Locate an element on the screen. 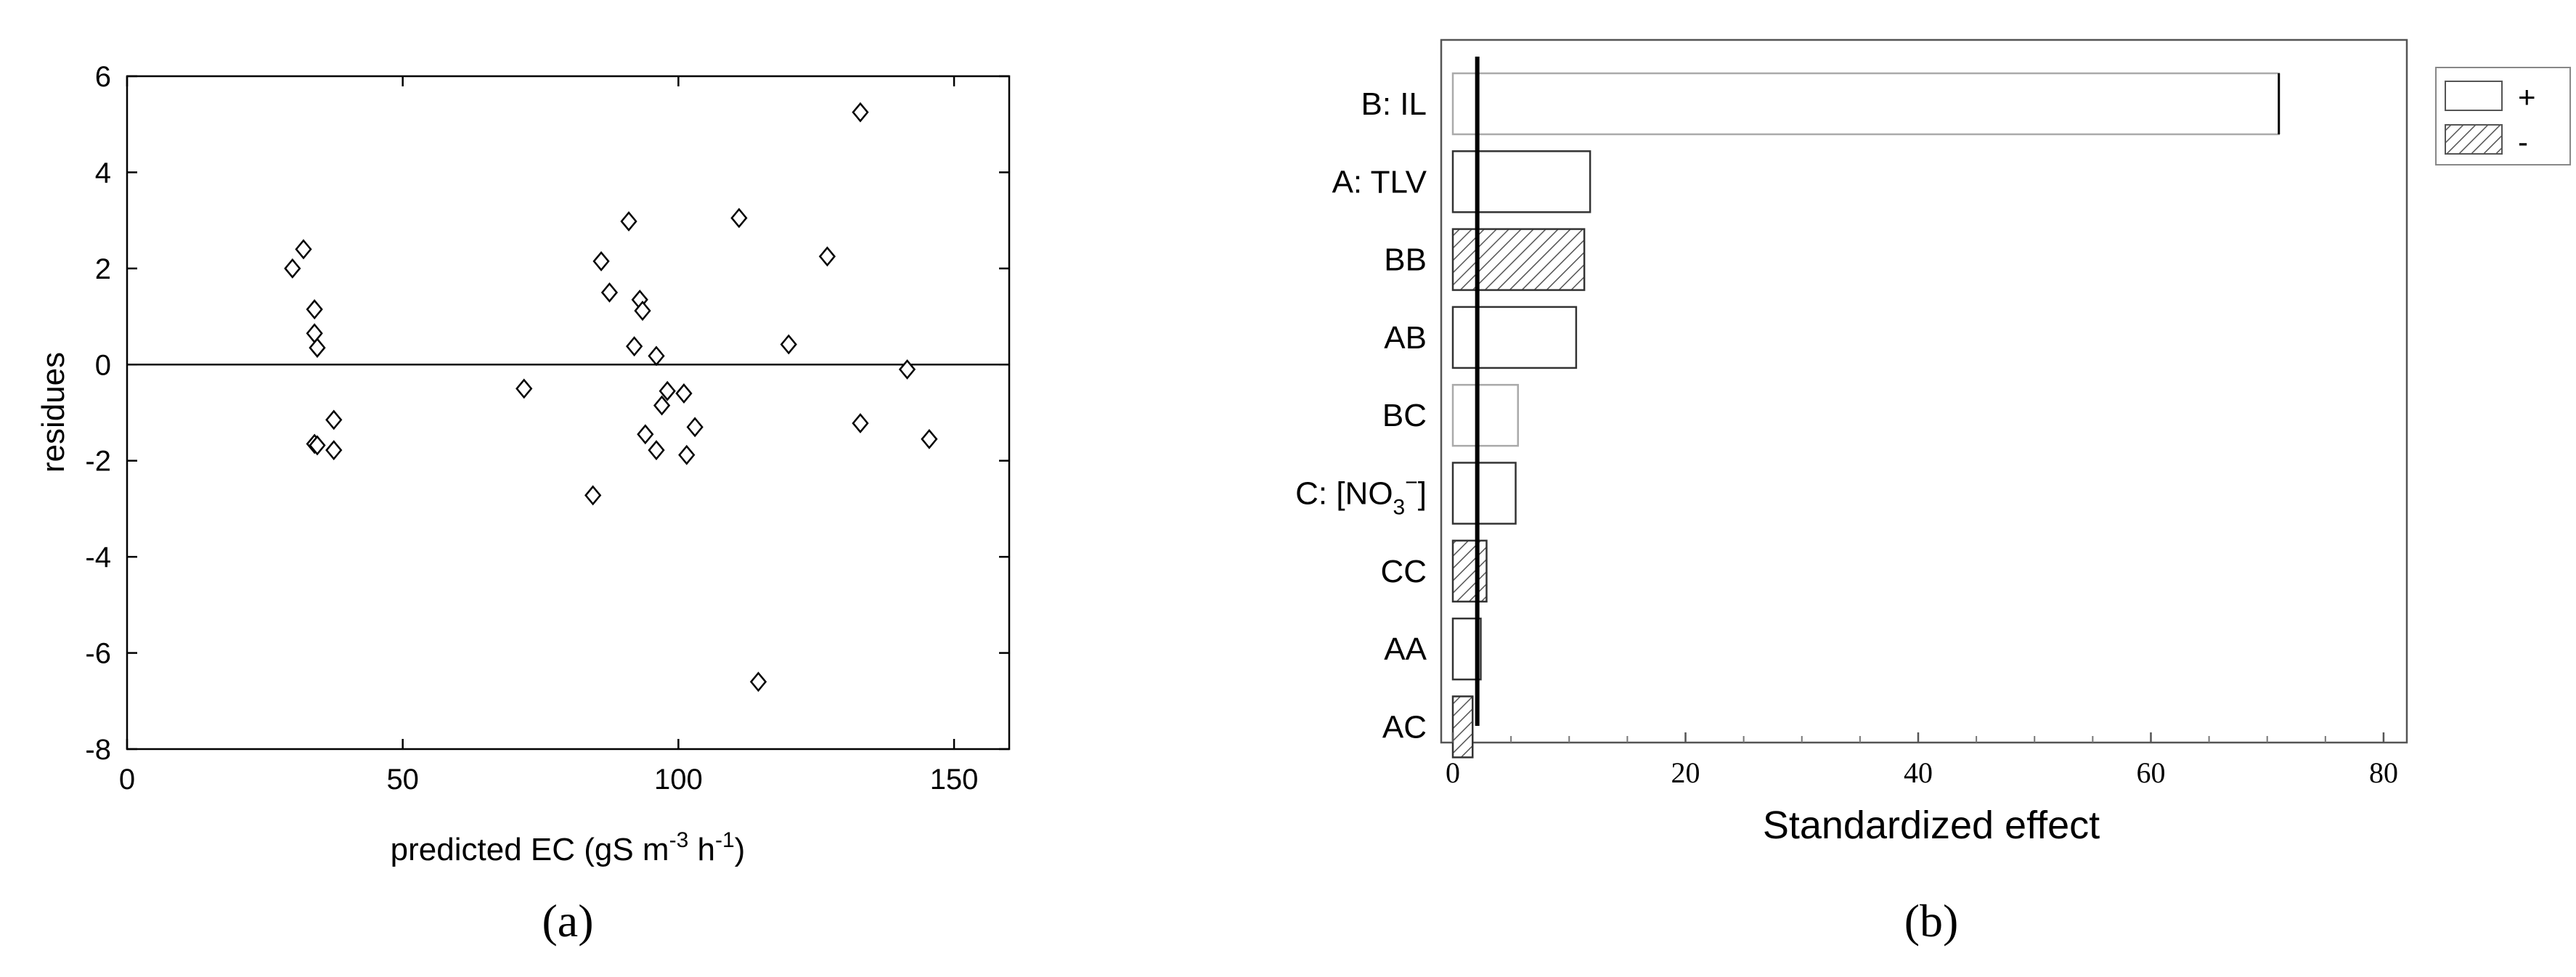  panel-b-label: (b) is located at coordinates (1932, 921).